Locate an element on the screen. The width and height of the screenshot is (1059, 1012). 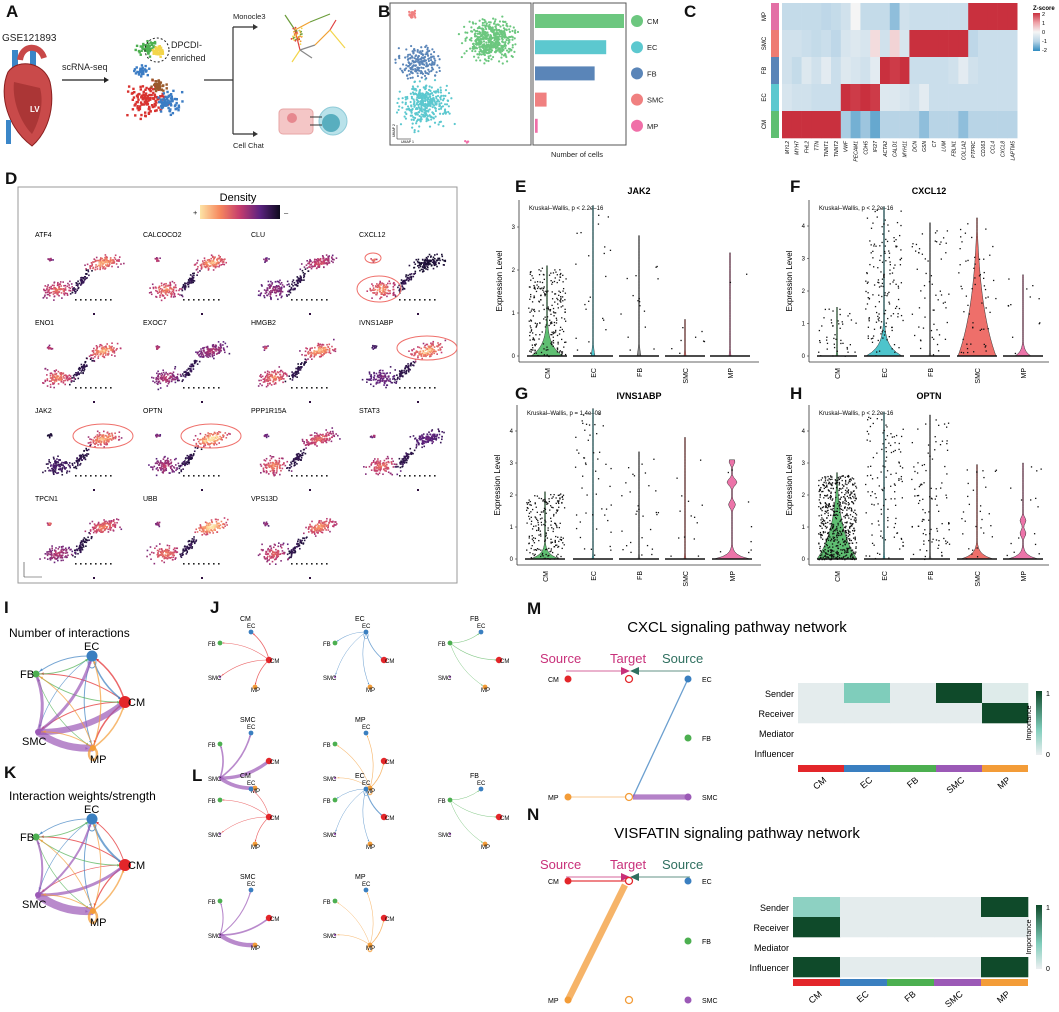
row-color-cm is located at coordinates (775, 124).